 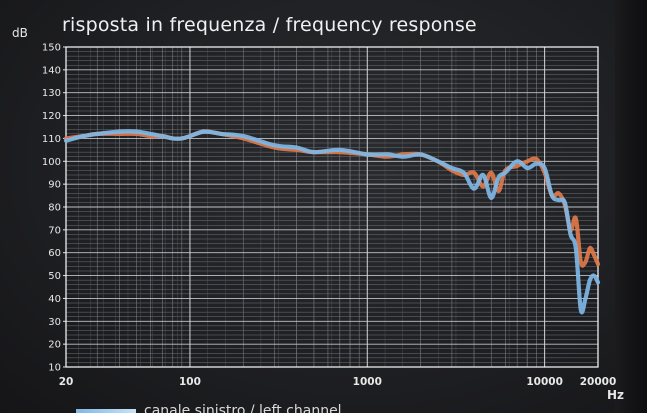 I want to click on legend: canale sinistro / left channel, so click(x=209, y=408).